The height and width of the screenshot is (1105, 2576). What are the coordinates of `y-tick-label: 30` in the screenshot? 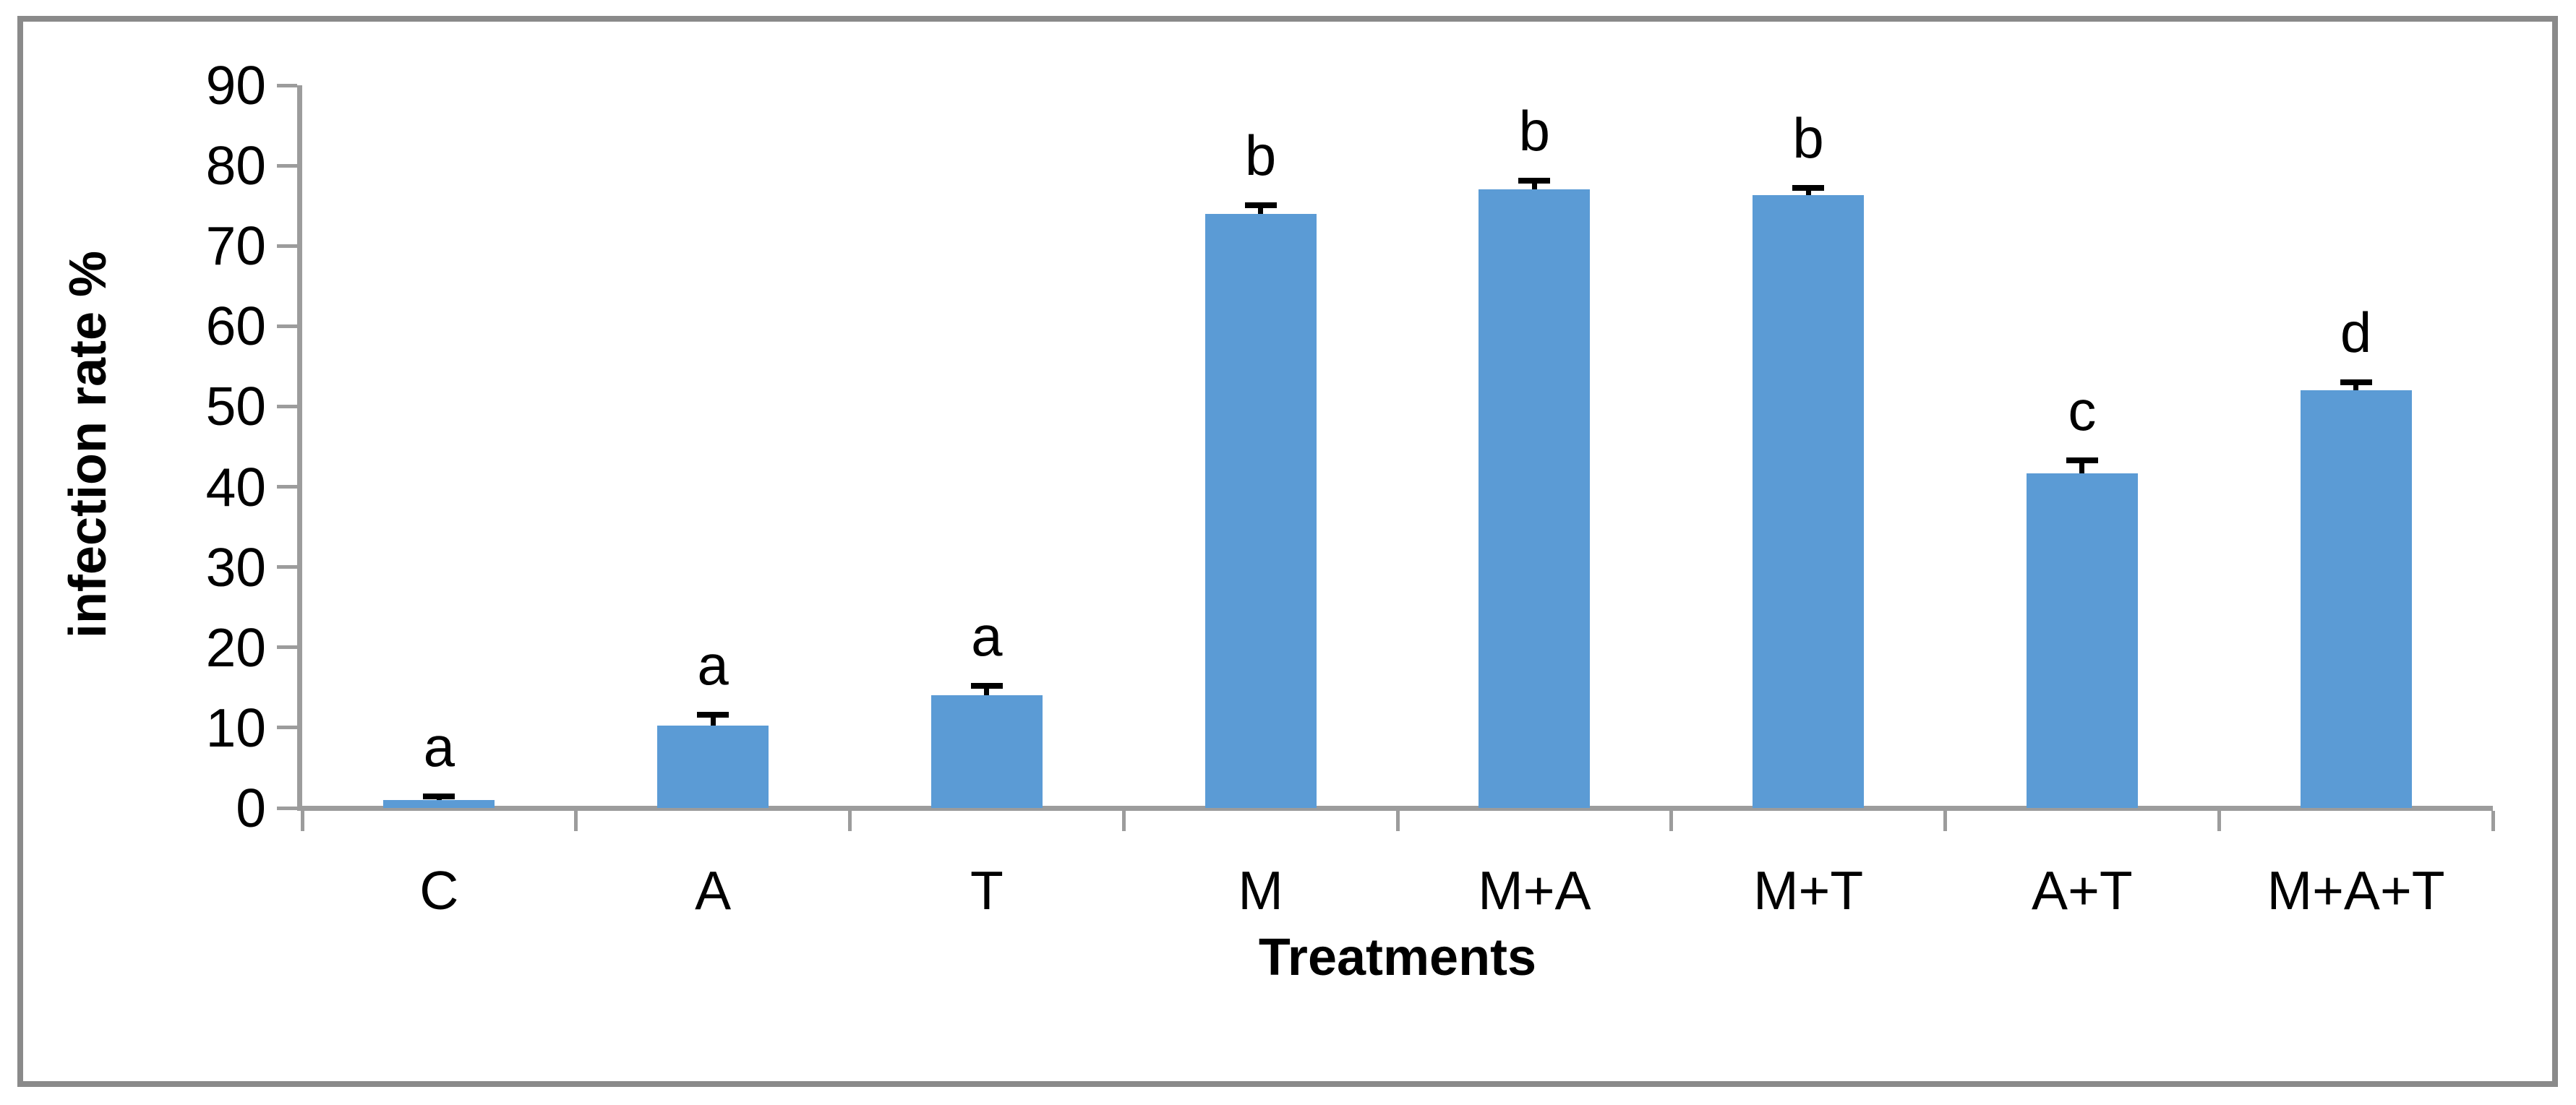 It's located at (236, 567).